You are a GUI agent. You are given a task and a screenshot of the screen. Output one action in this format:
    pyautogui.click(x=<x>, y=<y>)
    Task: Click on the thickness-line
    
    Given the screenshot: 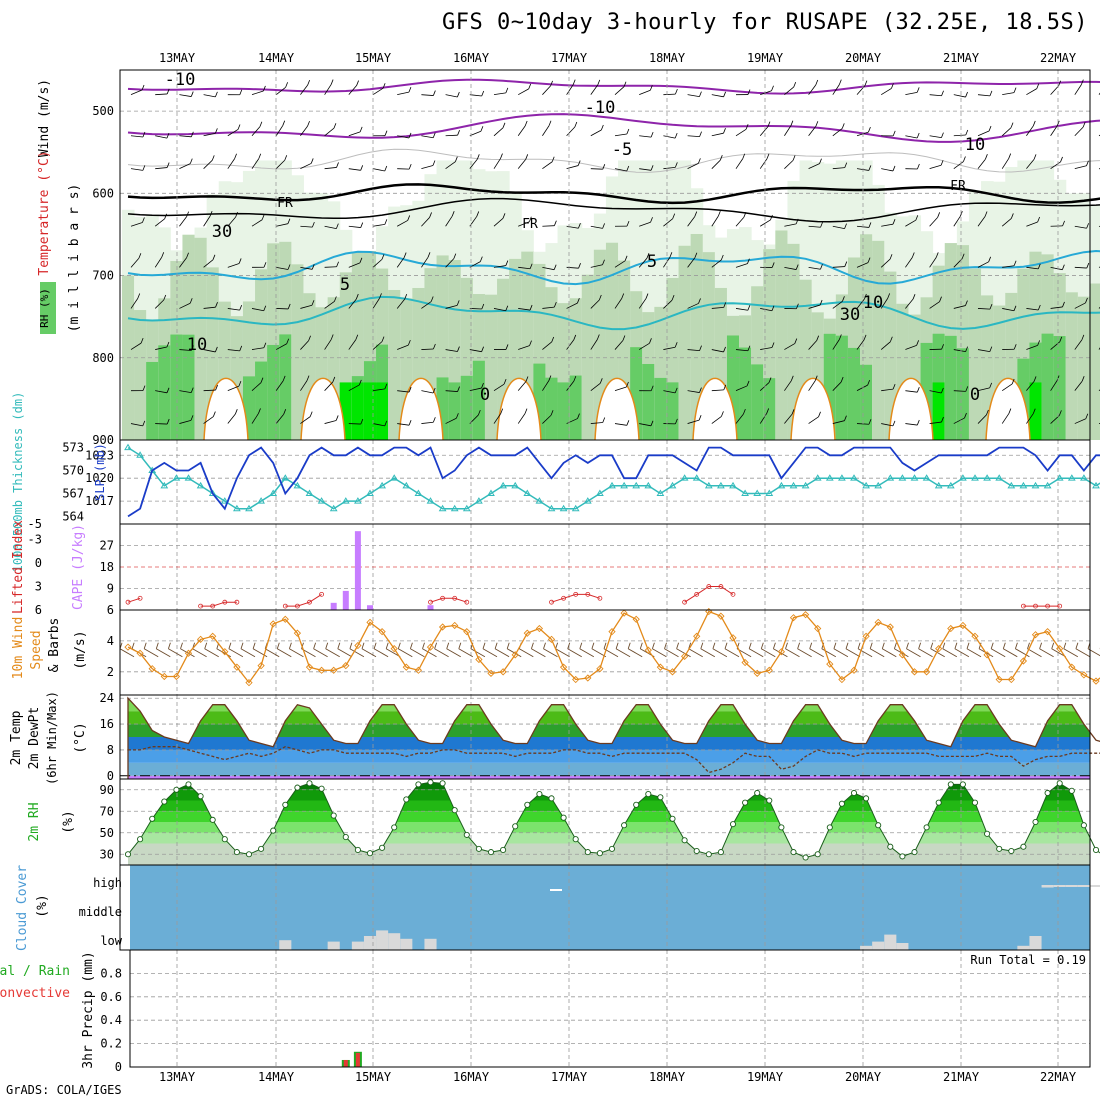 What is the action you would take?
    pyautogui.click(x=613, y=478)
    